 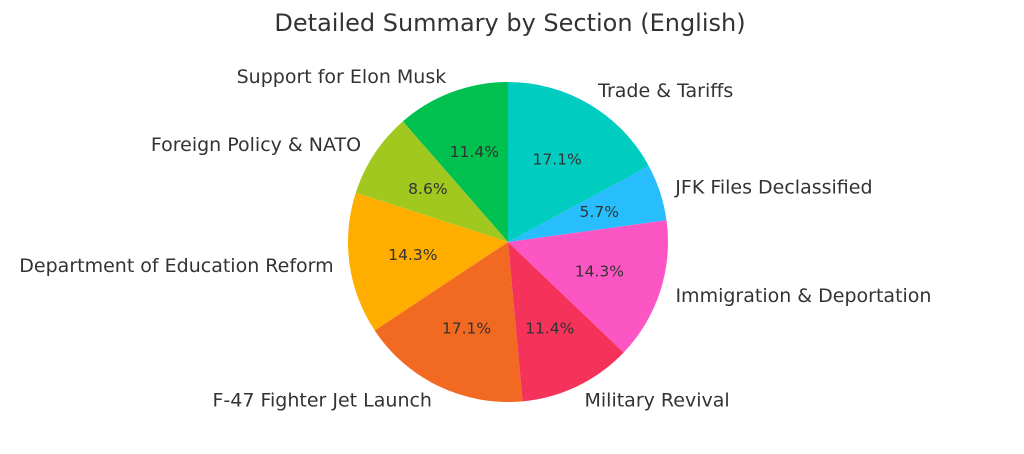 What do you see at coordinates (773, 187) in the screenshot?
I see `slice-label-jfk-files-declassified: JFK Files Declassified` at bounding box center [773, 187].